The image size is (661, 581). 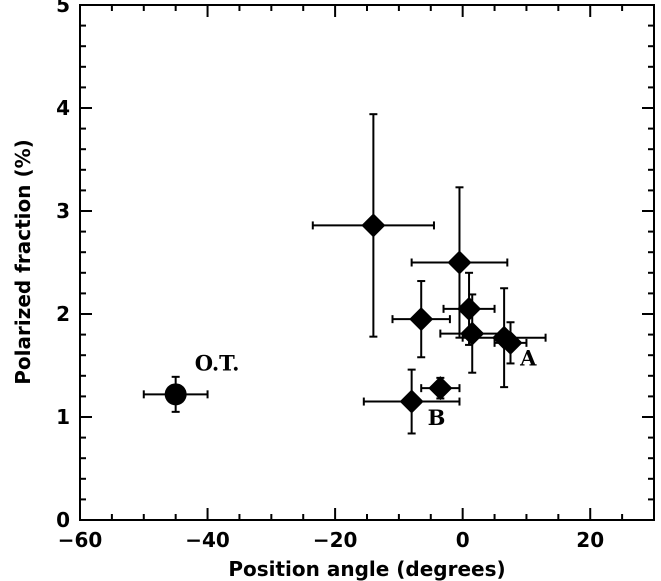 What do you see at coordinates (63, 108) in the screenshot?
I see `y-tick-label: 4` at bounding box center [63, 108].